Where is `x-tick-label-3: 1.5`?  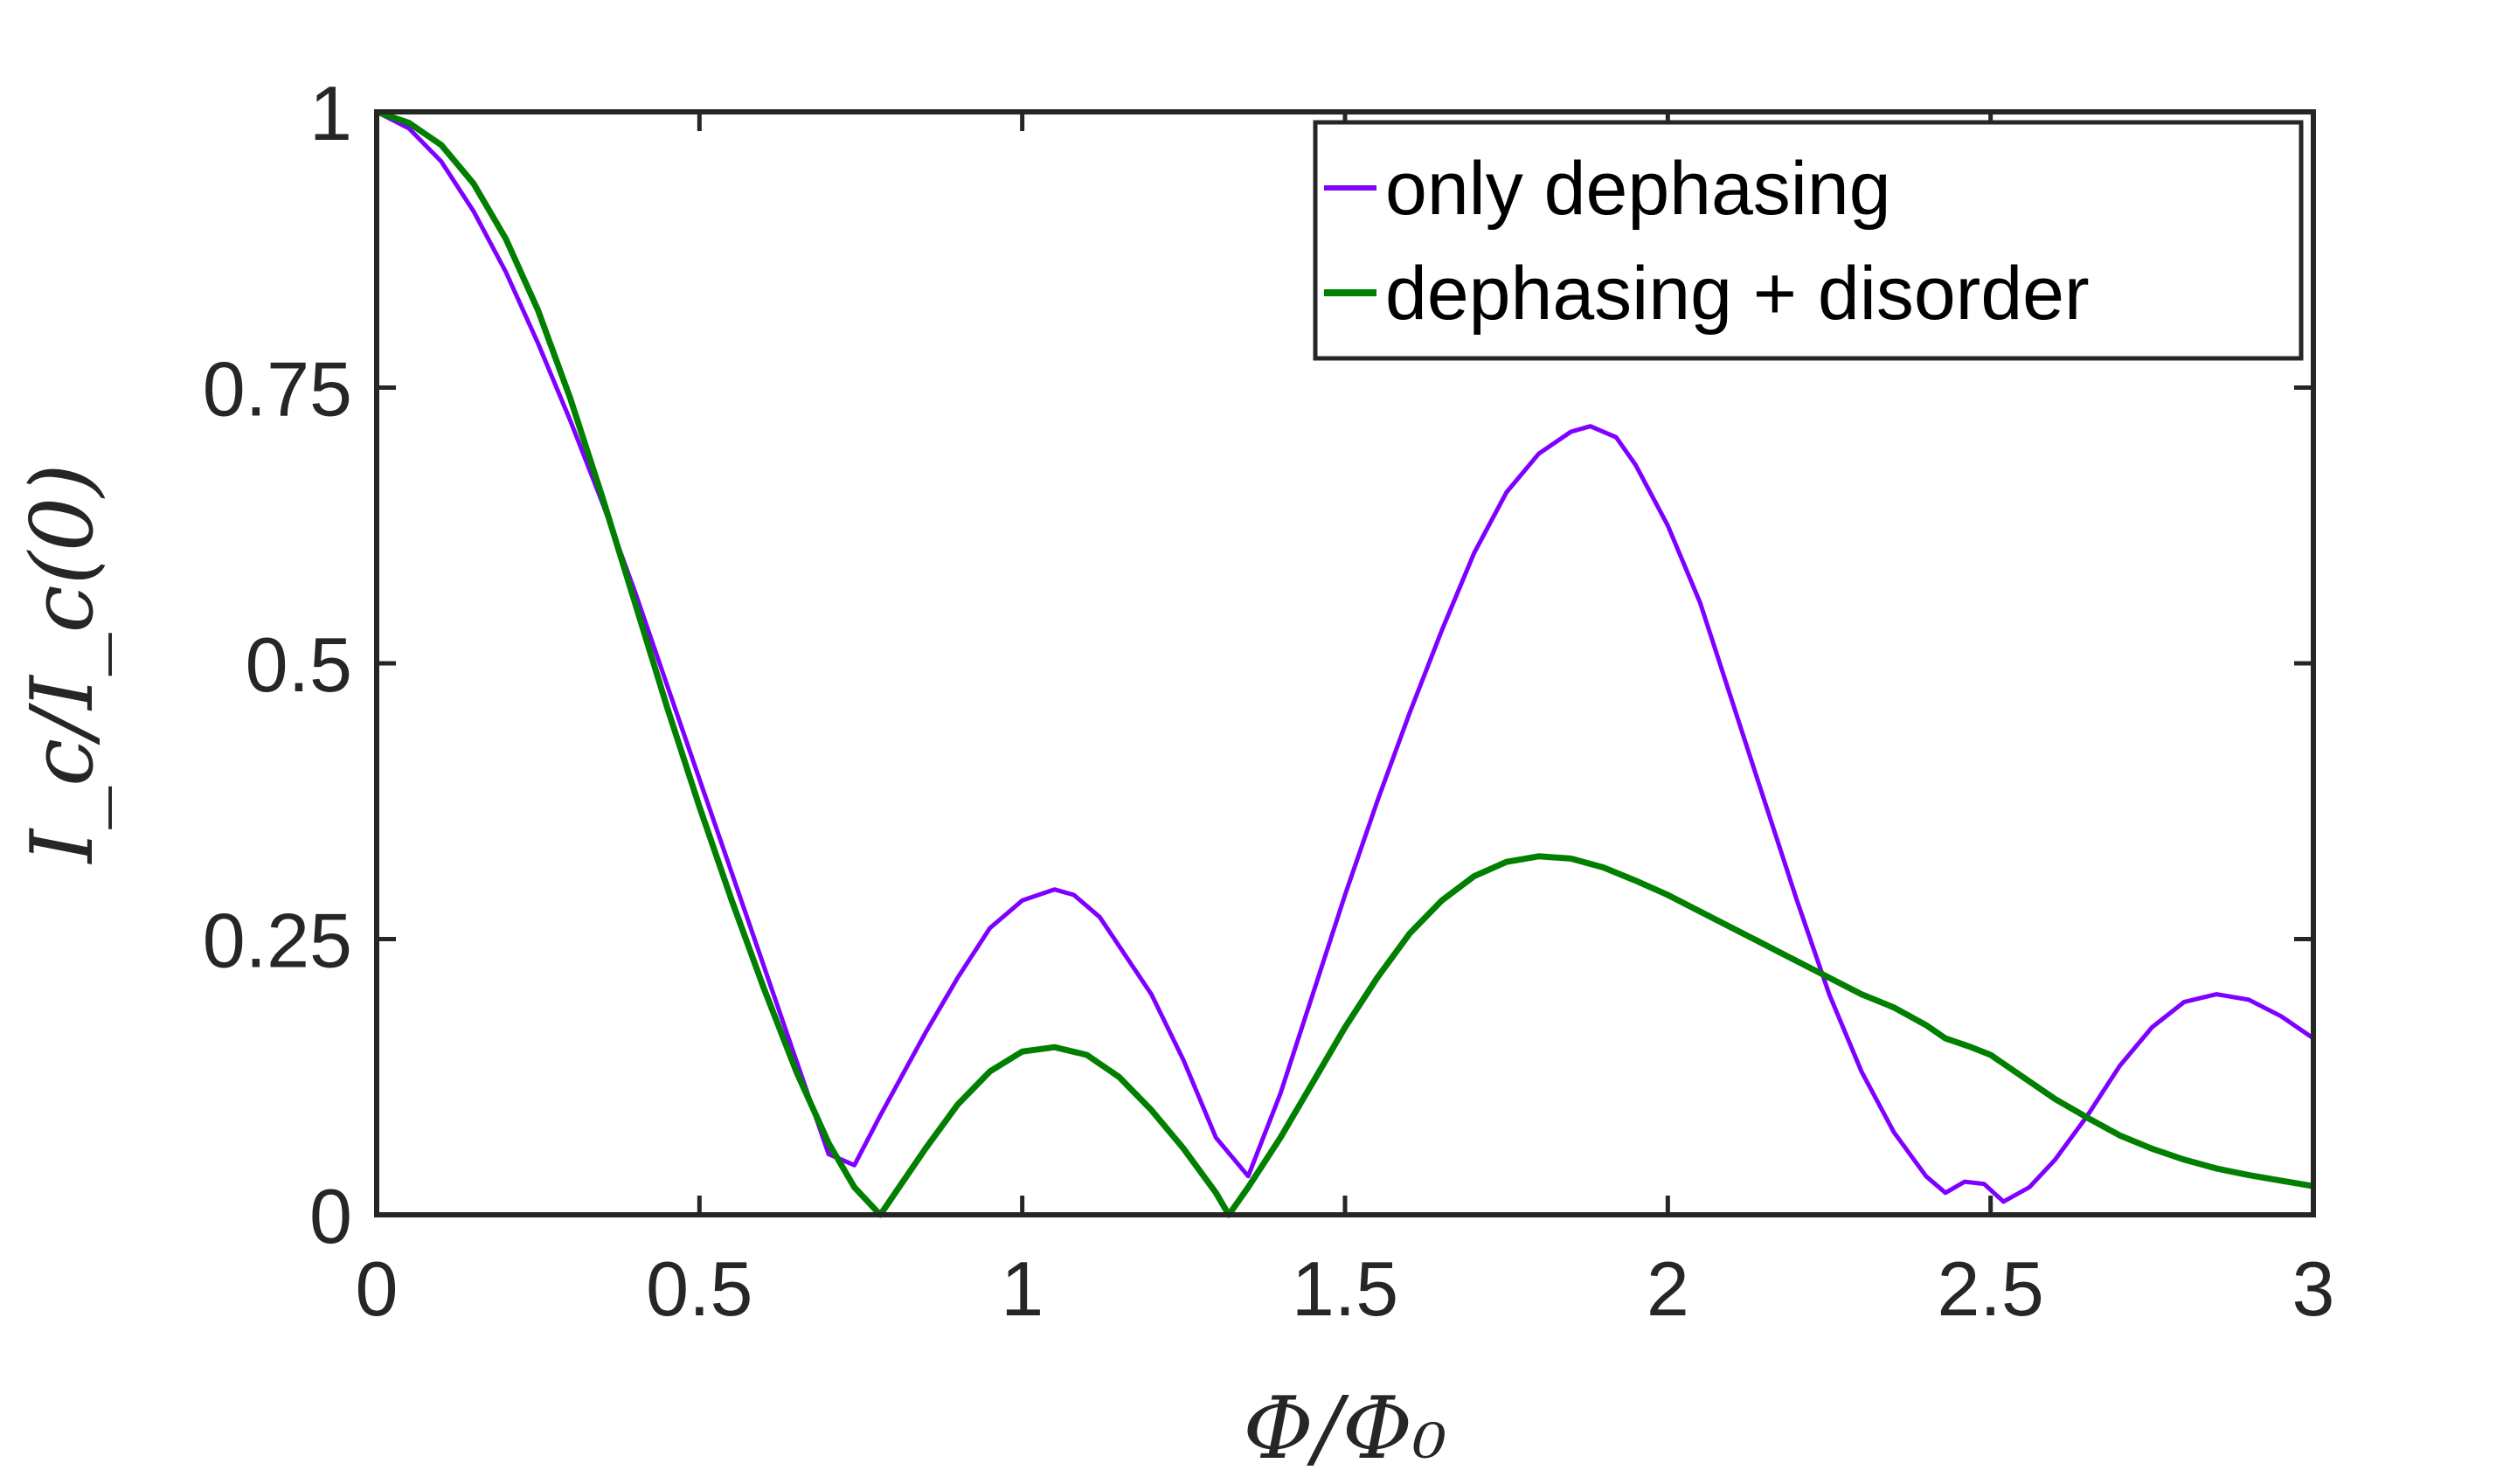
x-tick-label-3: 1.5 is located at coordinates (1345, 1288).